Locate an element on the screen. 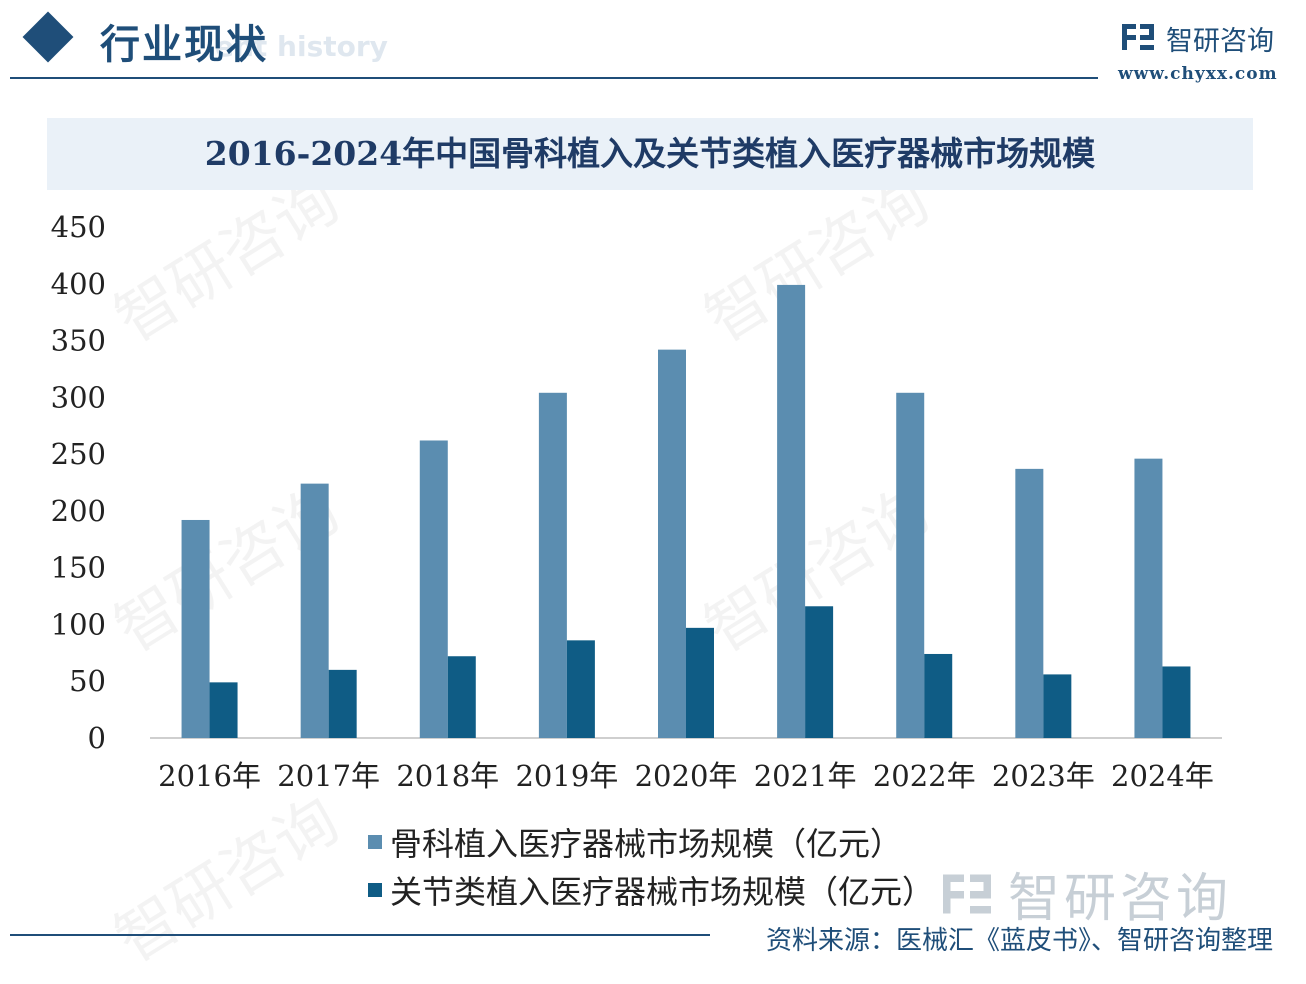 This screenshot has width=1306, height=984. x-tick-label: 2024年 is located at coordinates (1162, 776).